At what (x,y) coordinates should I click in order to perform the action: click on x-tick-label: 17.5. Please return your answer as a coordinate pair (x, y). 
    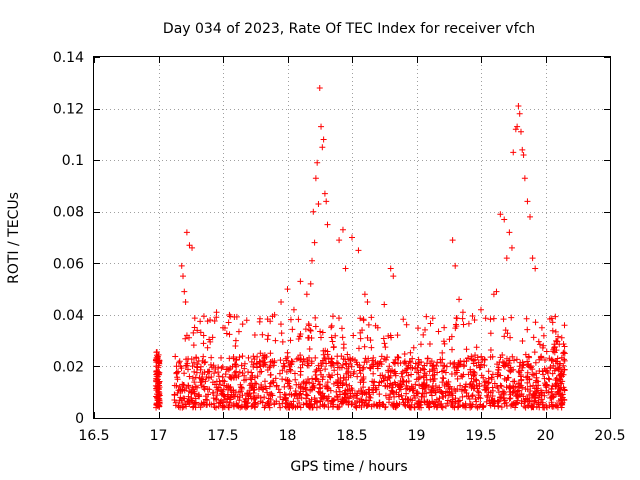
    Looking at the image, I should click on (222, 436).